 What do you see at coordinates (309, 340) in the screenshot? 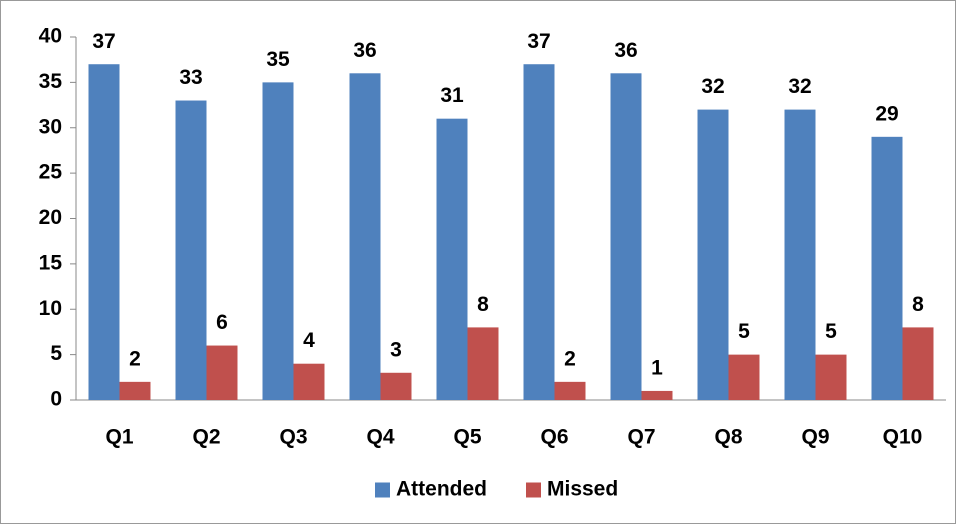
I see `data-label: 4` at bounding box center [309, 340].